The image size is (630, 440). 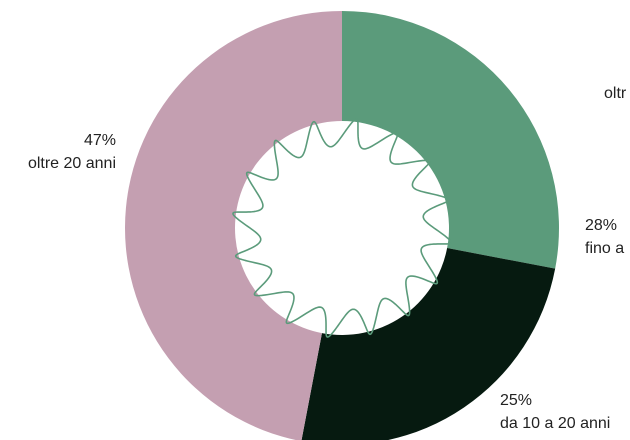 I want to click on slice-2-percent: 47%, so click(x=100, y=140).